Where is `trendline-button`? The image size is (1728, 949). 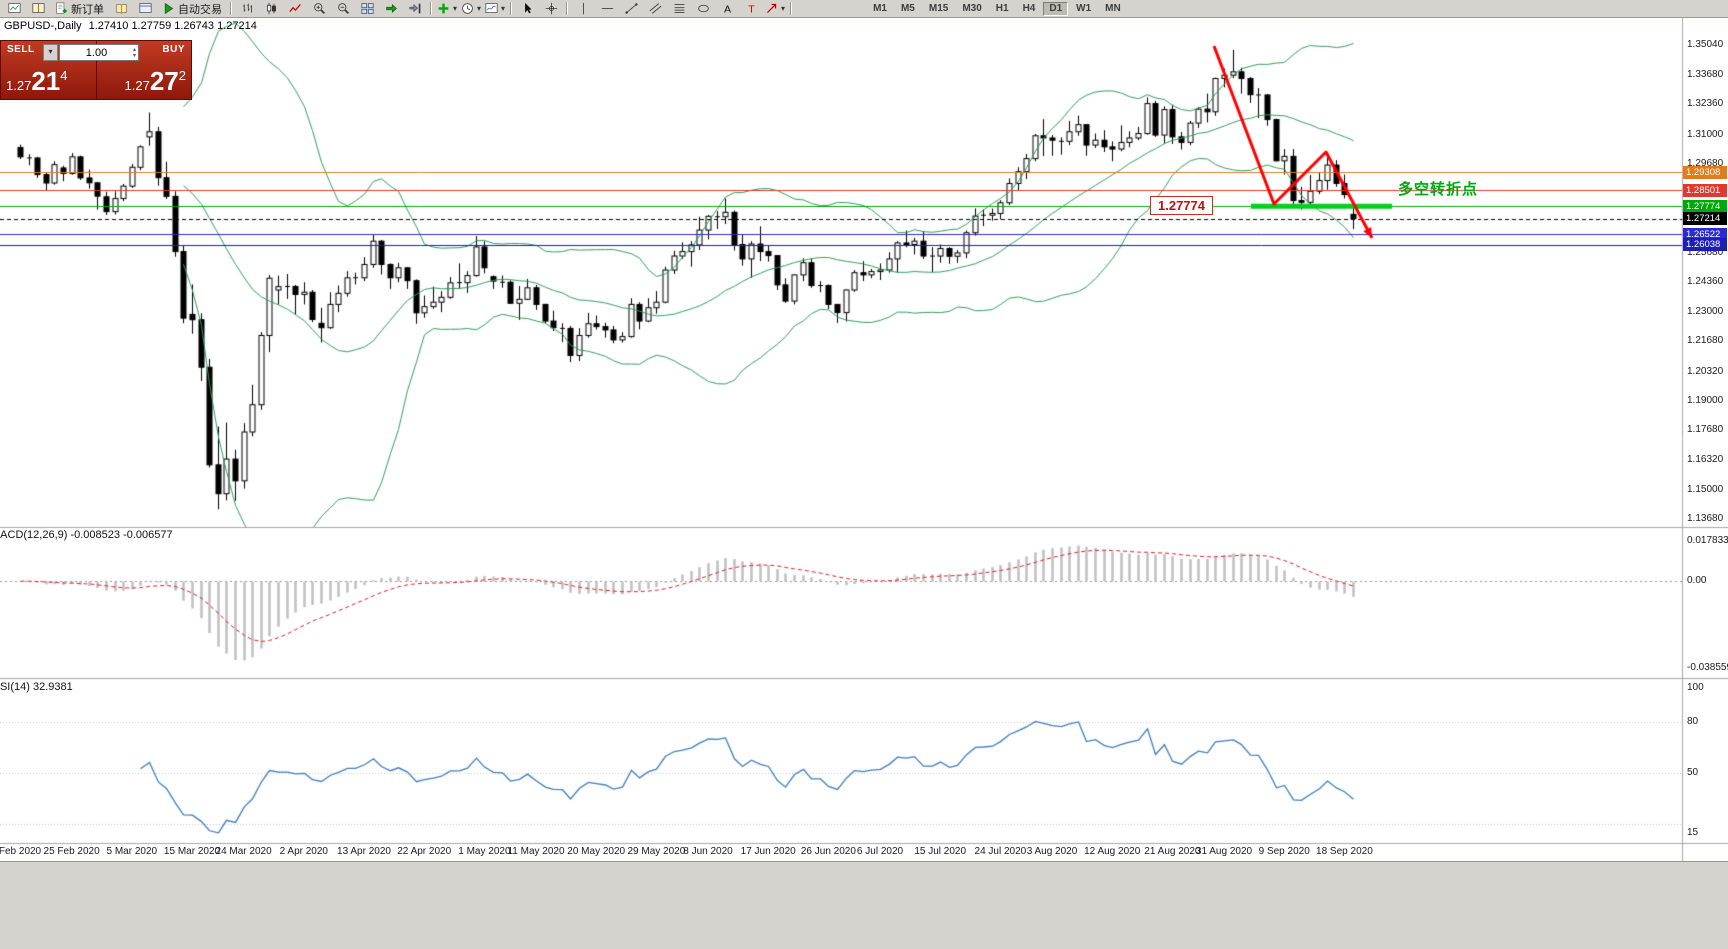 trendline-button is located at coordinates (631, 9).